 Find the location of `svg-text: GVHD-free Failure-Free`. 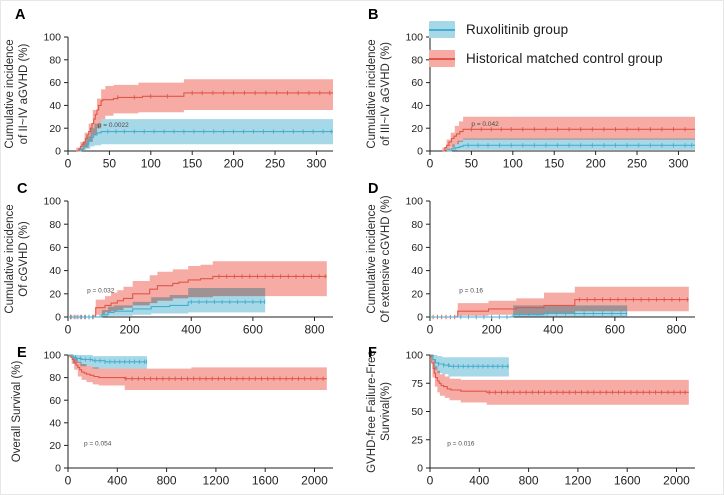

svg-text: GVHD-free Failure-Free is located at coordinates (372, 411).